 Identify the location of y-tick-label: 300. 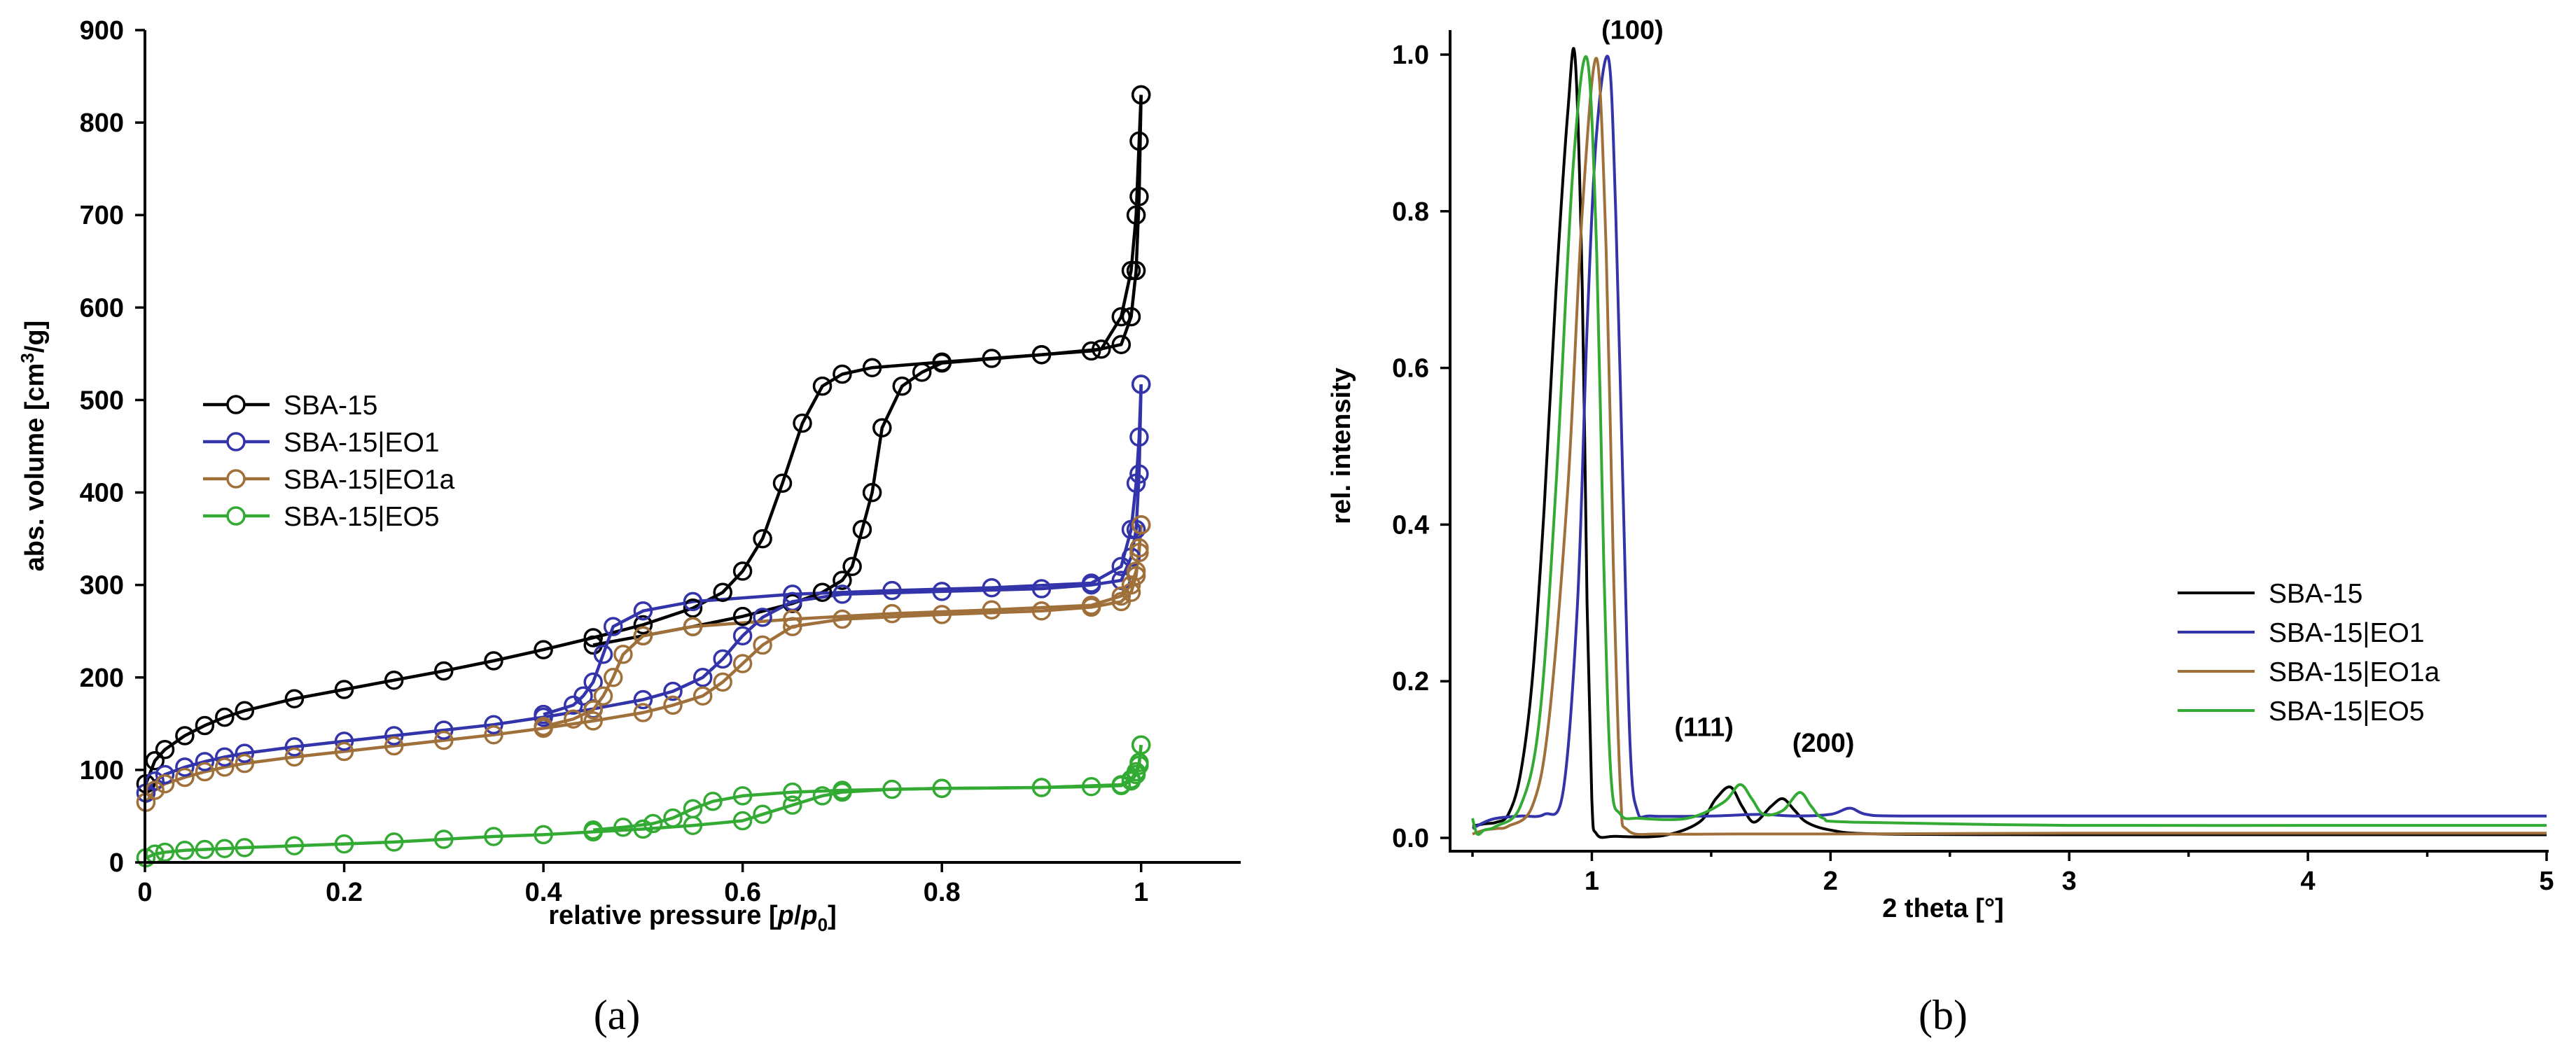
(102, 586).